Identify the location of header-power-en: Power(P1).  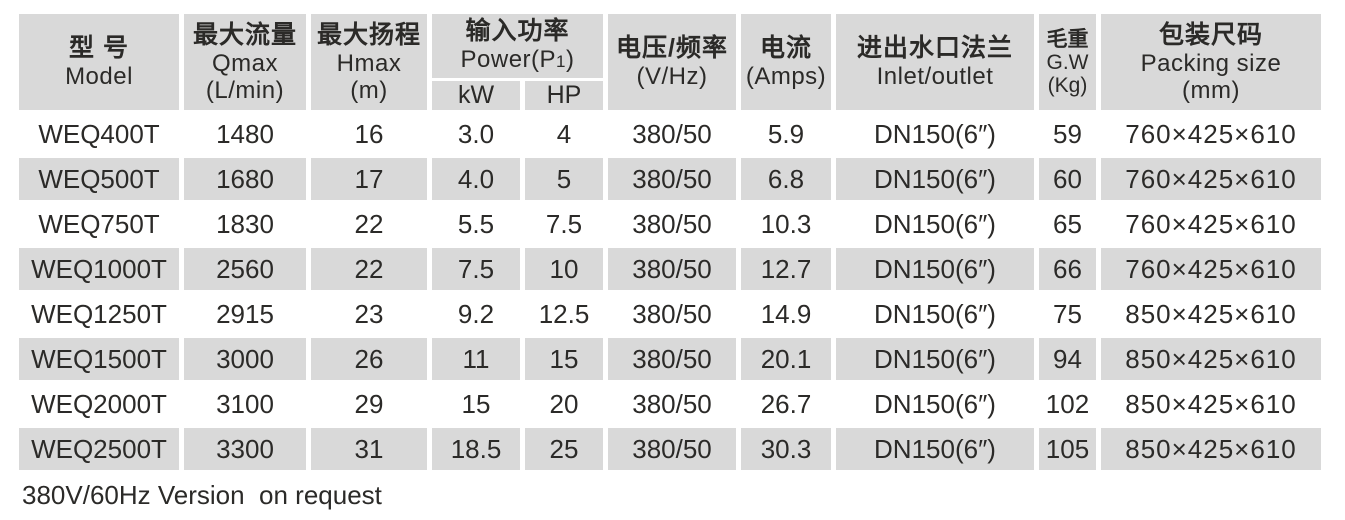
(517, 59).